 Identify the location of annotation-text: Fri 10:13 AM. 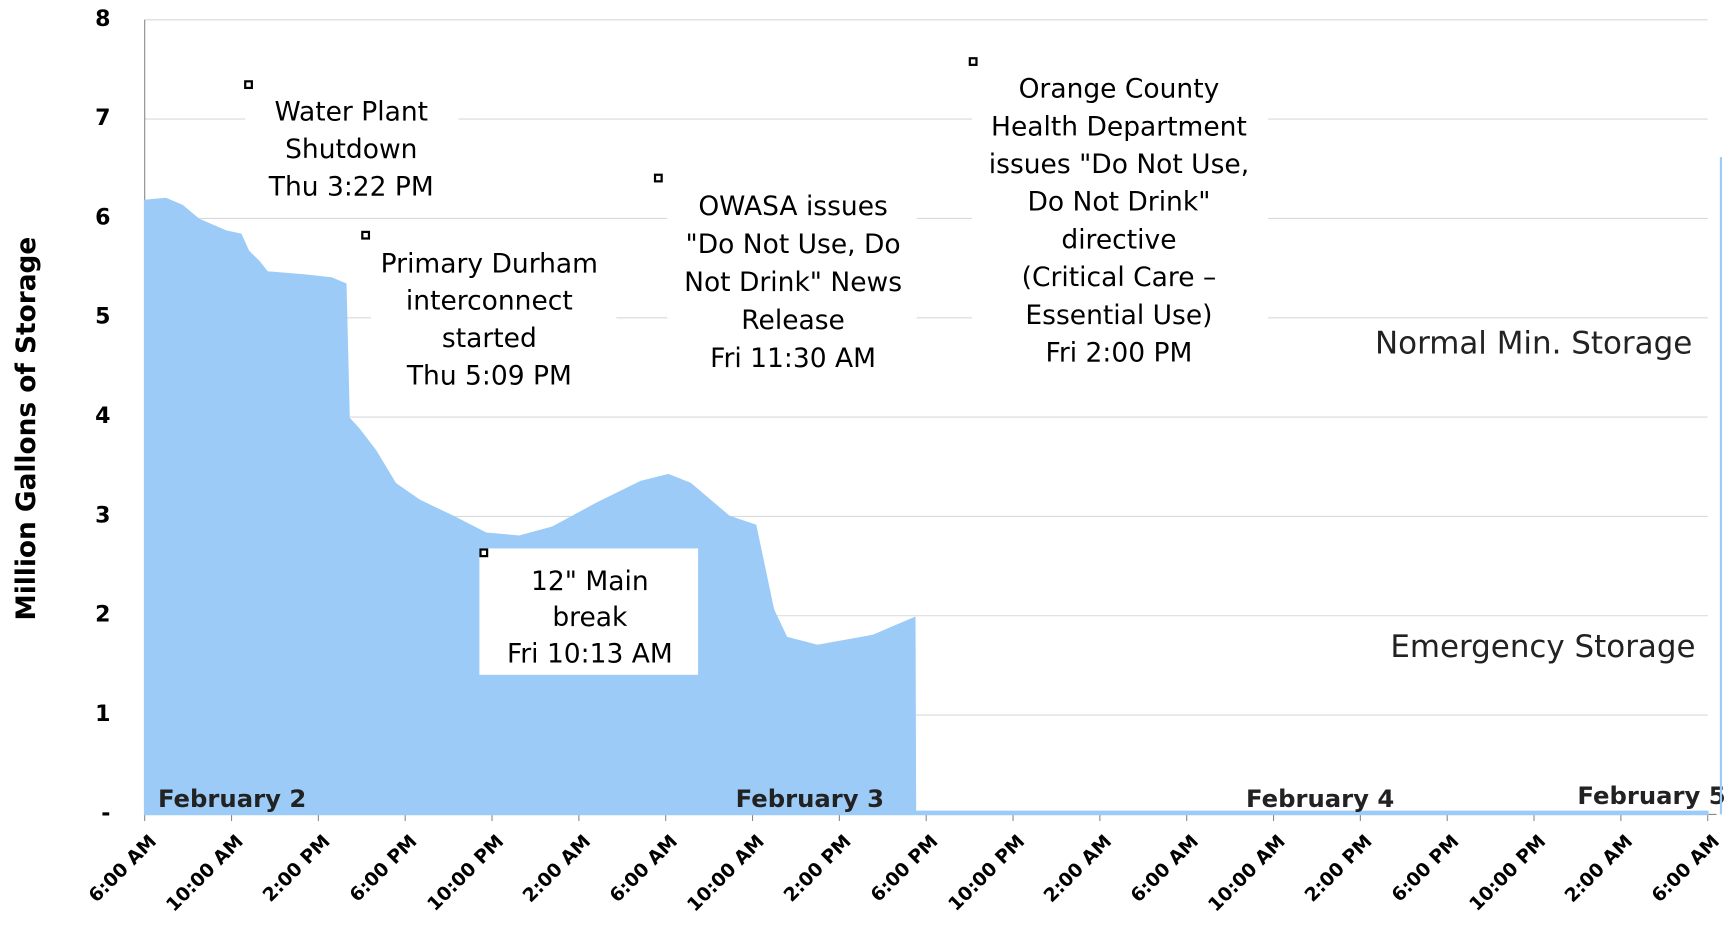
(590, 654).